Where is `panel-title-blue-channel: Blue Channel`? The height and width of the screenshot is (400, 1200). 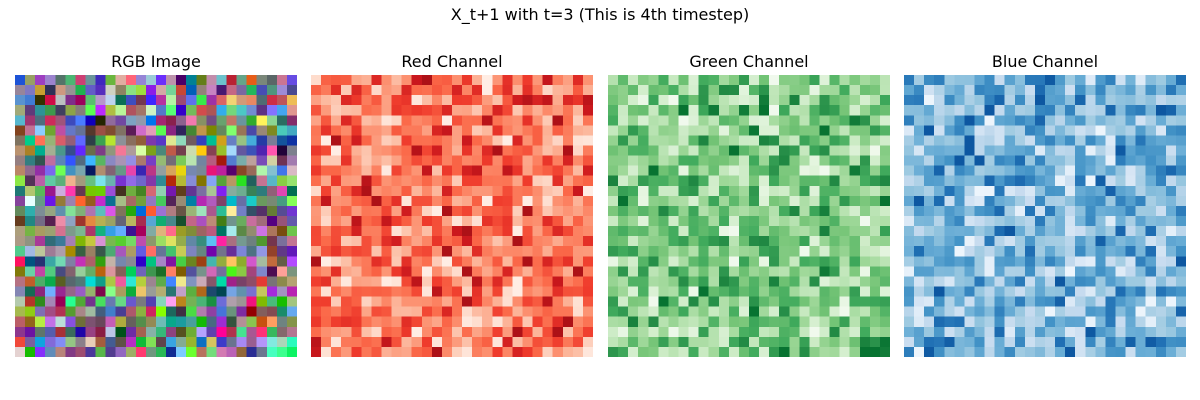 panel-title-blue-channel: Blue Channel is located at coordinates (1045, 61).